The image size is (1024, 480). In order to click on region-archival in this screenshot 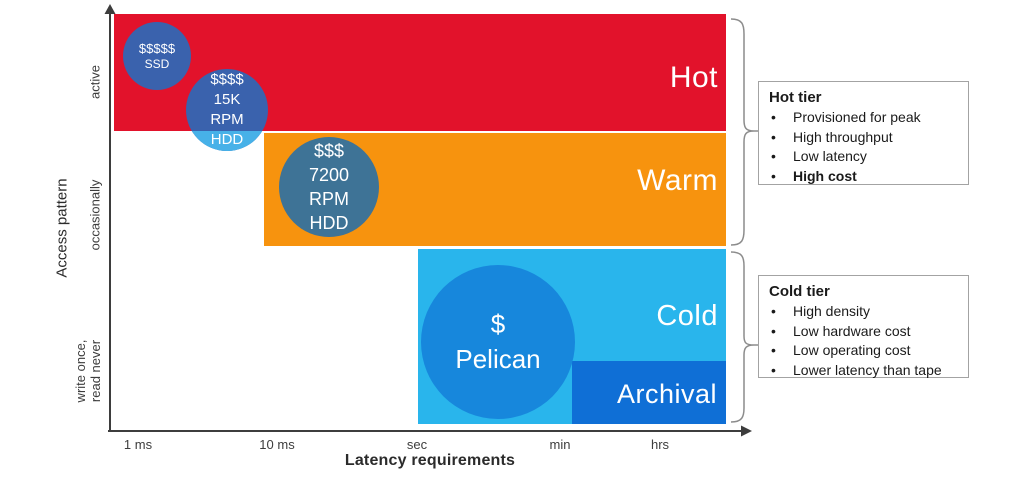, I will do `click(649, 392)`.